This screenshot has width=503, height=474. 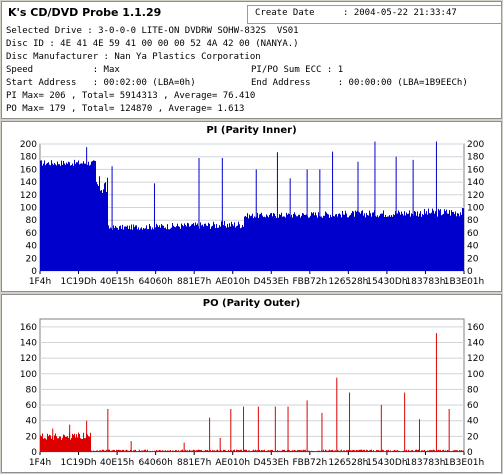 I want to click on y-tick-label-right: 80, so click(x=473, y=390).